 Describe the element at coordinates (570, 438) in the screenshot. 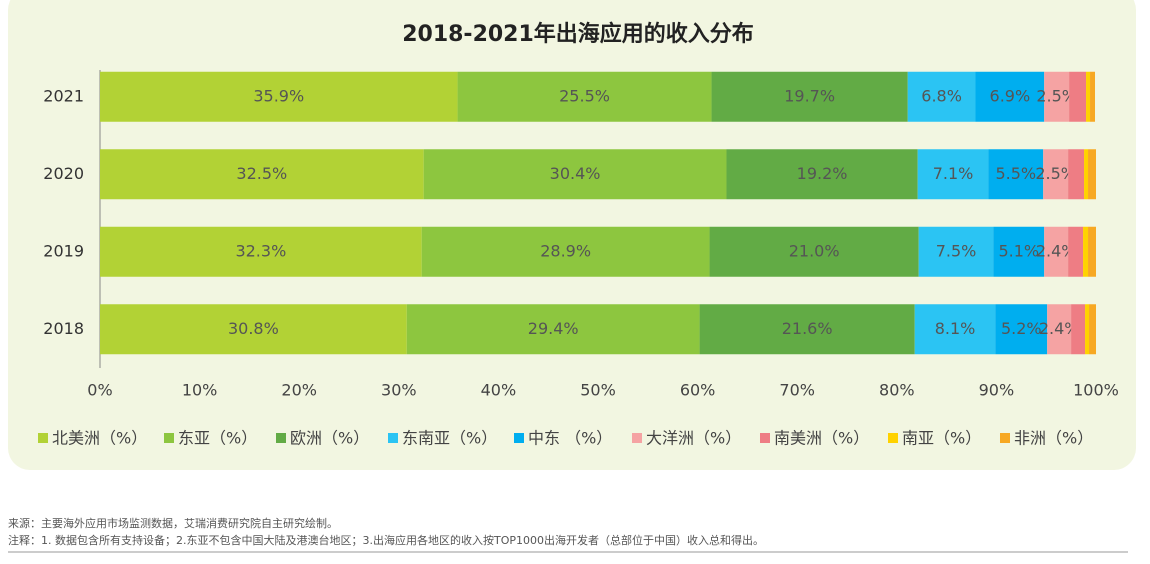

I see `legend-label: 中东 （%）` at that location.